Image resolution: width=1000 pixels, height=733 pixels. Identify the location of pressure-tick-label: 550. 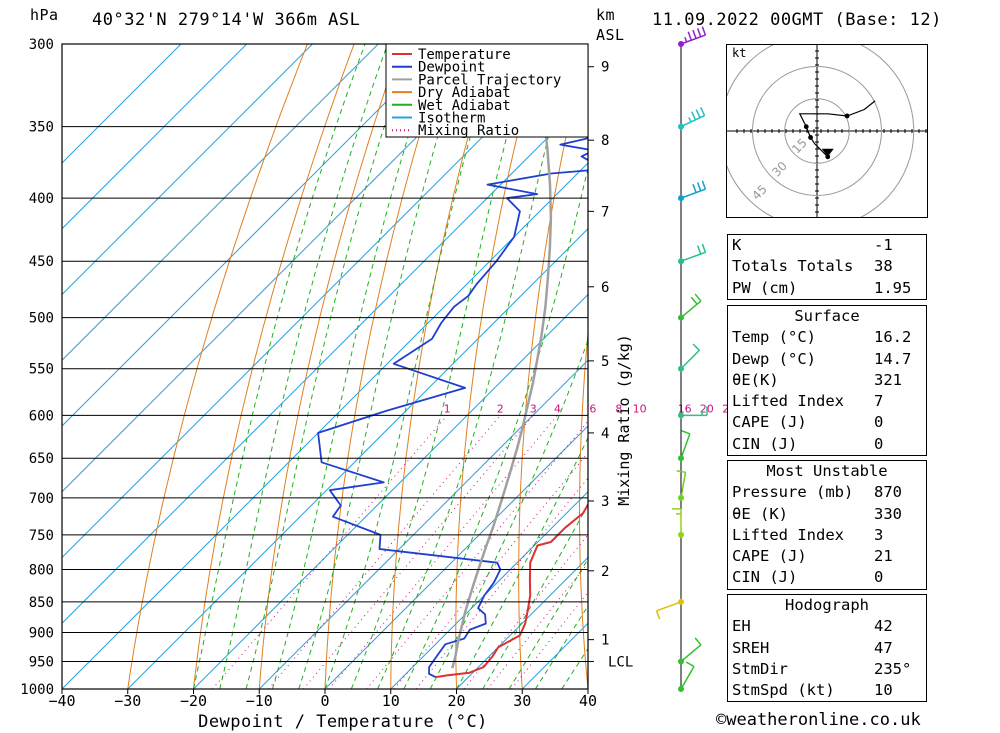
(41, 370).